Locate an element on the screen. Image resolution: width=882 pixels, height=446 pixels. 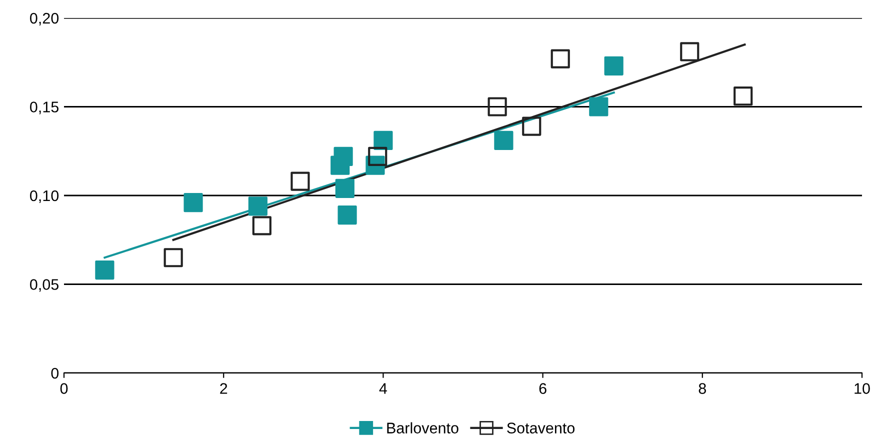
x-tick-label: 10 is located at coordinates (862, 388).